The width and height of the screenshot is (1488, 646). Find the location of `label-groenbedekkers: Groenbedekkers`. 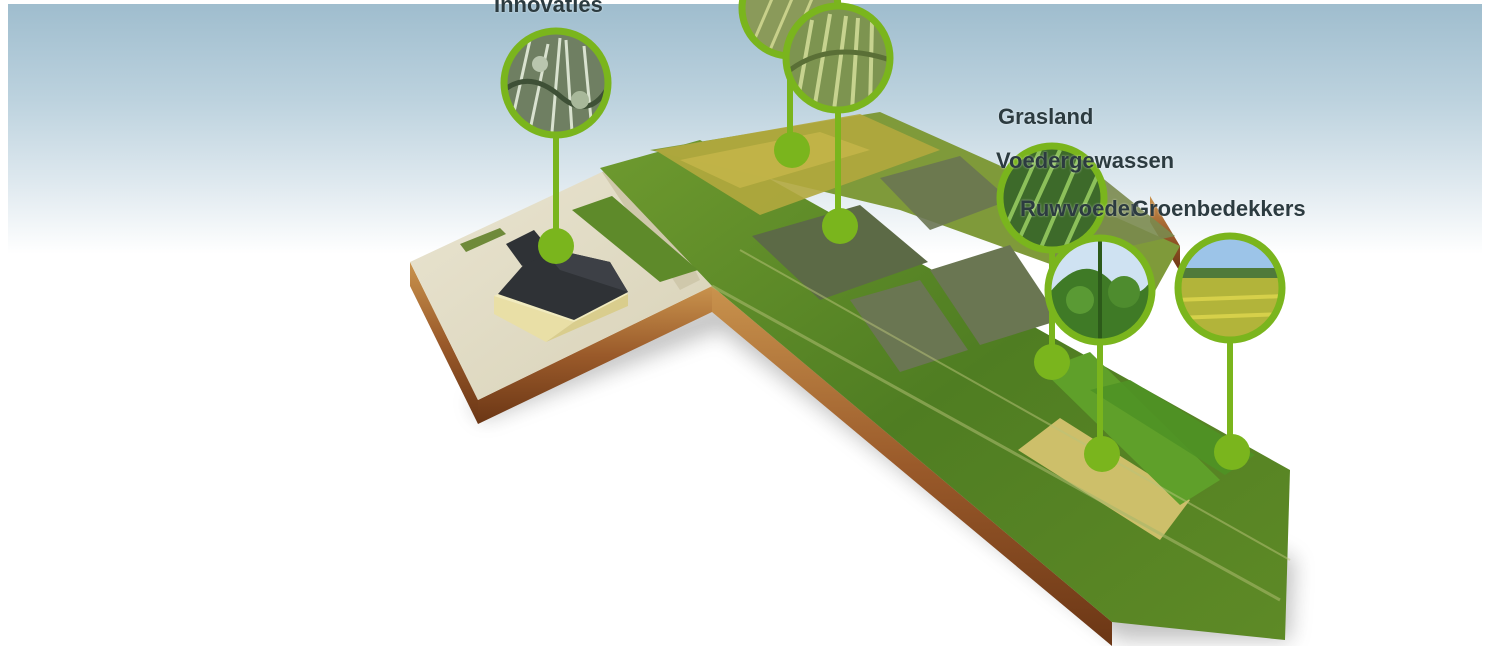

label-groenbedekkers: Groenbedekkers is located at coordinates (1219, 208).